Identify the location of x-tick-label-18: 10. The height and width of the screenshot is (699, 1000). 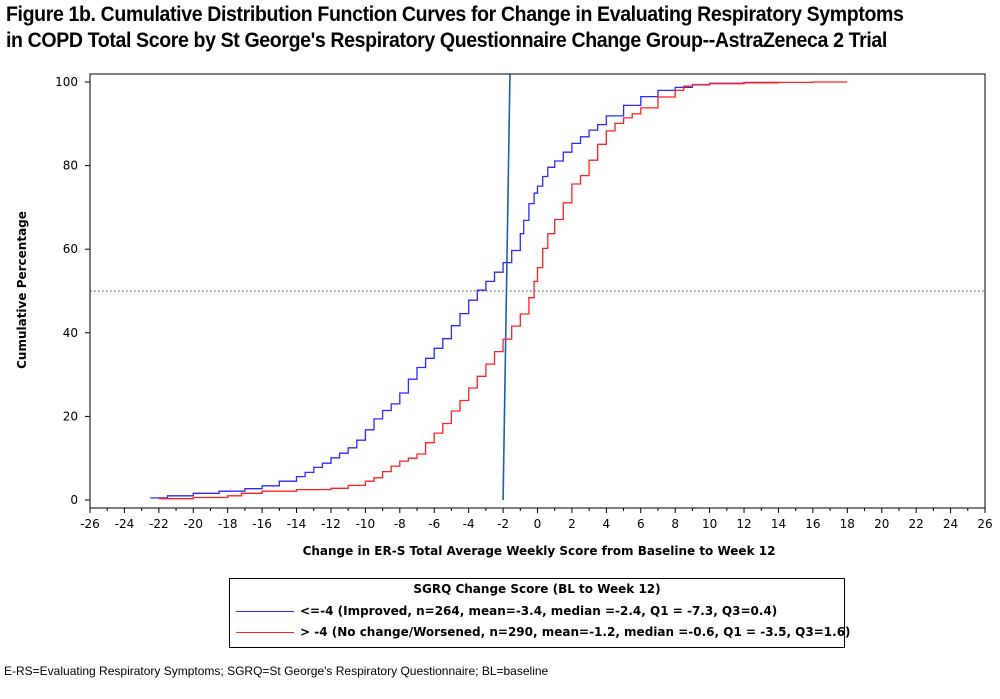
(709, 524).